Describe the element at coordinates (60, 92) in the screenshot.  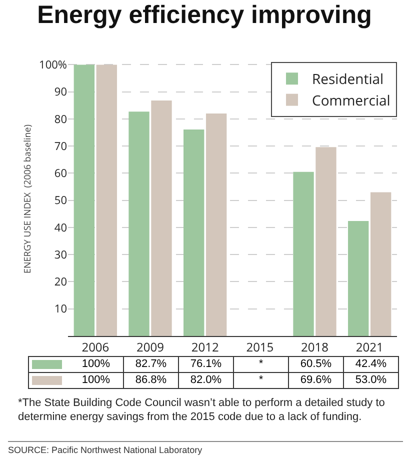
I see `y-tick-label: 90` at that location.